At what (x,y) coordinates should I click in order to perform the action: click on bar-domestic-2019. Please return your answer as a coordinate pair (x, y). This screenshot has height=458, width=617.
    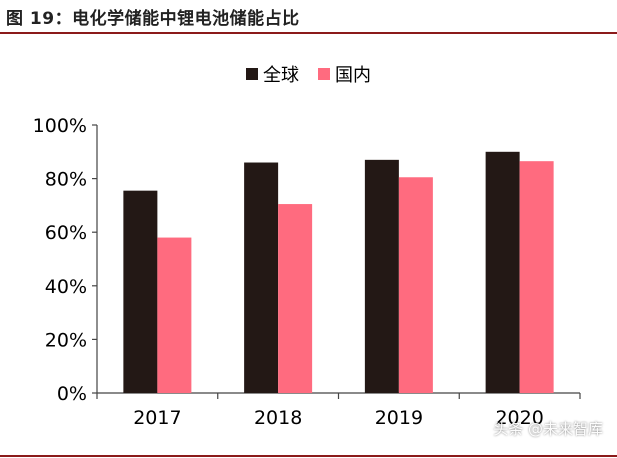
    Looking at the image, I should click on (415, 285).